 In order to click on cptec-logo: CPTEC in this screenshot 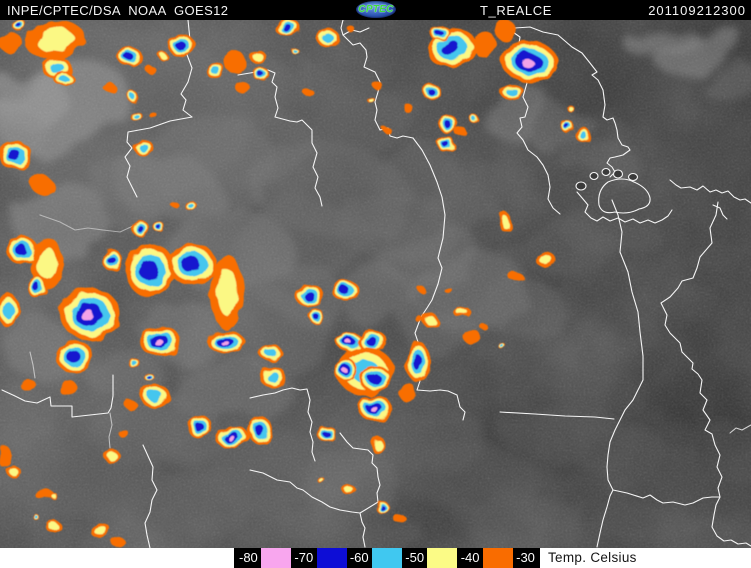, I will do `click(376, 9)`.